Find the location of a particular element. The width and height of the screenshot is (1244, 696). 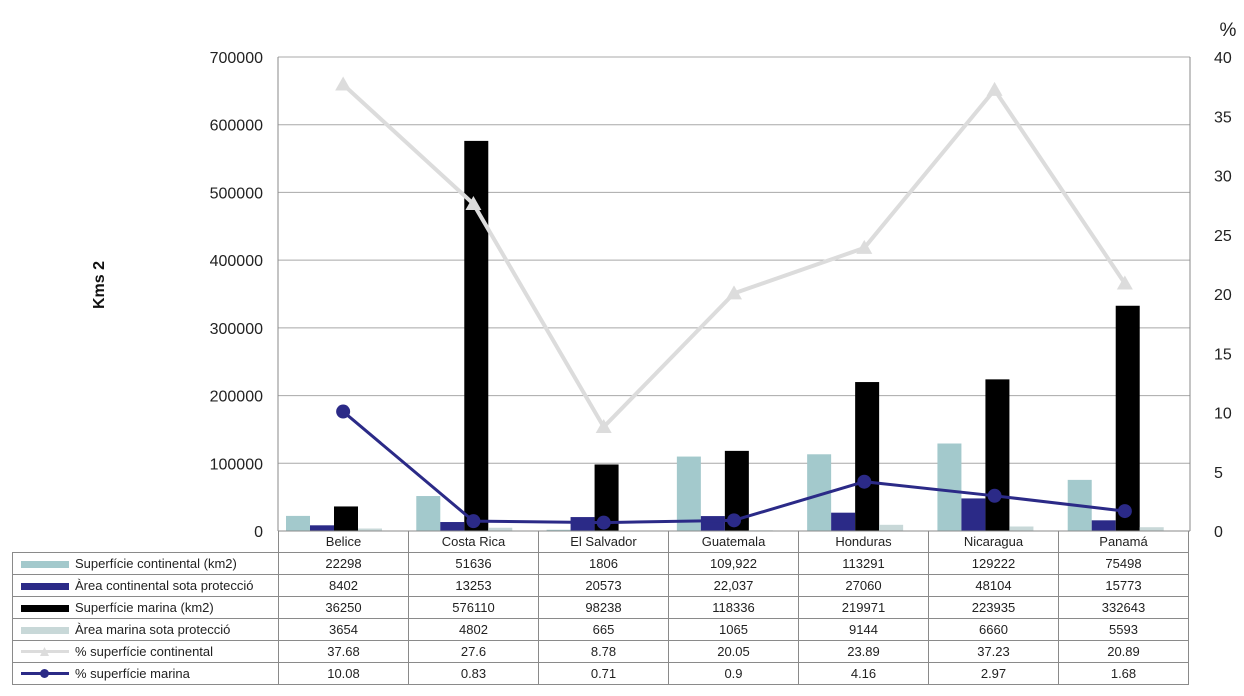

y-tick-label: 0 is located at coordinates (258, 532).